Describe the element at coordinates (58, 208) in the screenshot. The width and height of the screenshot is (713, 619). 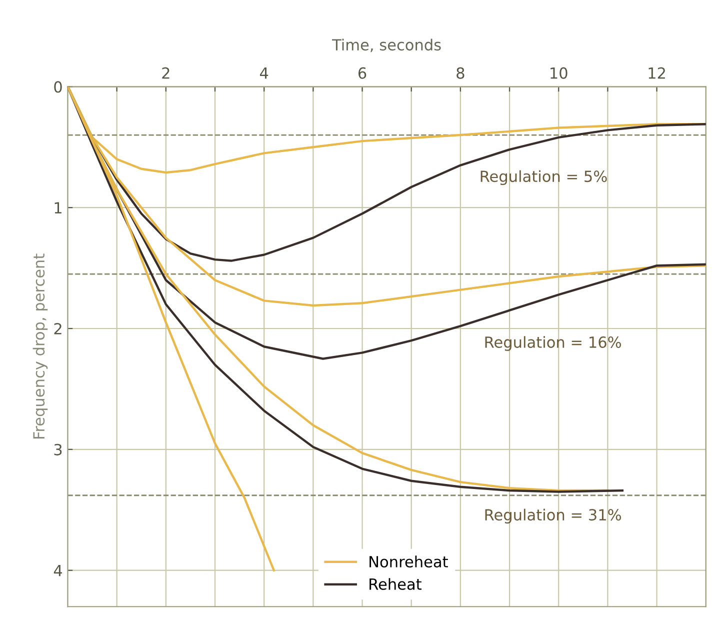
I see `y-tick-label: 1` at that location.